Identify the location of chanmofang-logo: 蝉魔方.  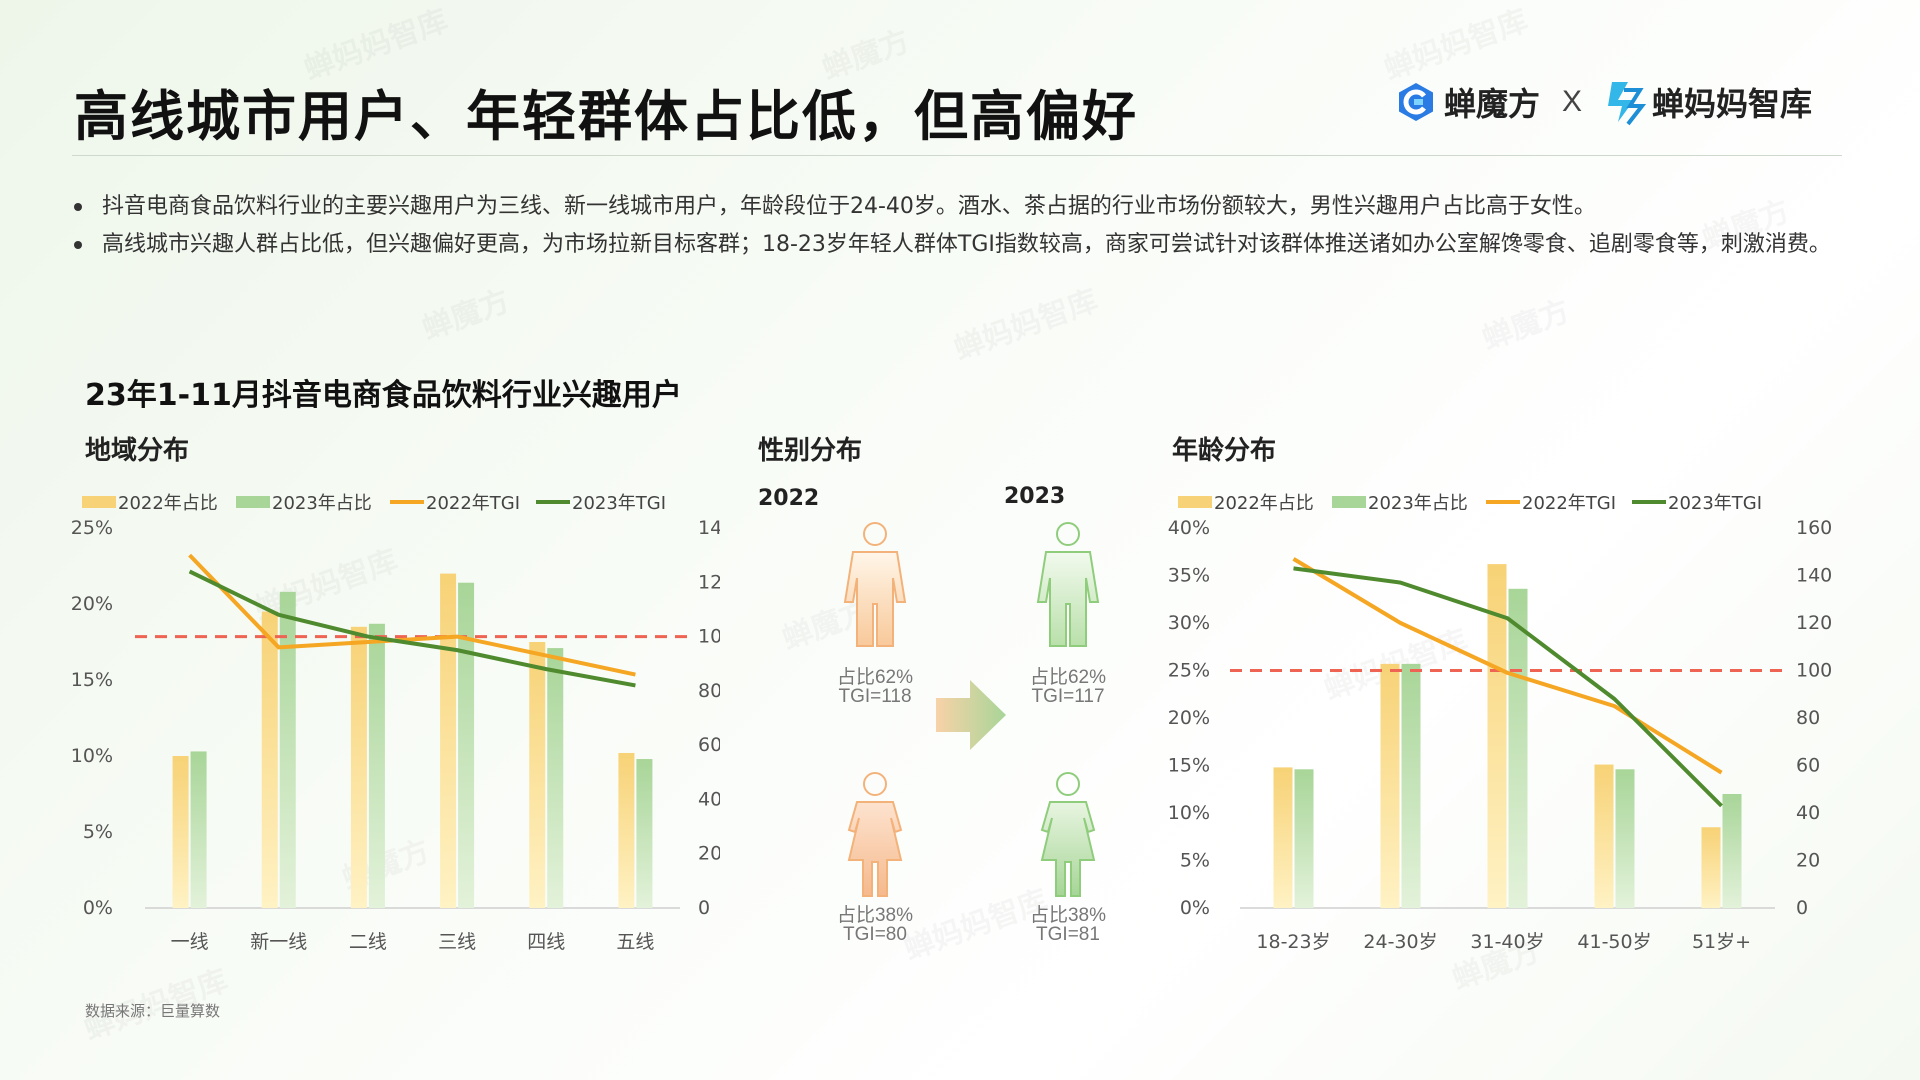
(1467, 102).